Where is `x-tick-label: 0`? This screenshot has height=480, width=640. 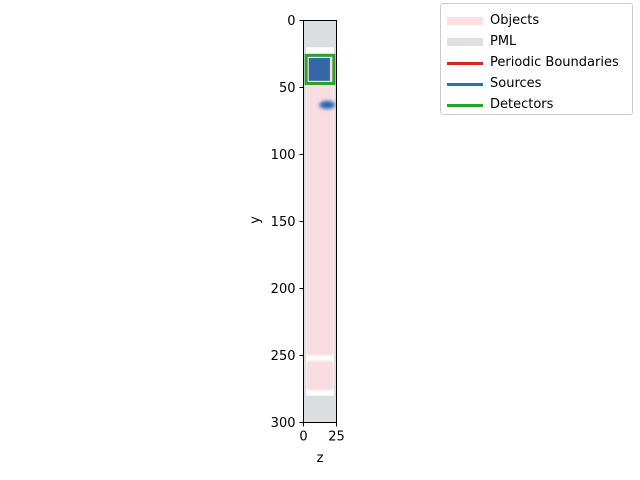
x-tick-label: 0 is located at coordinates (303, 437).